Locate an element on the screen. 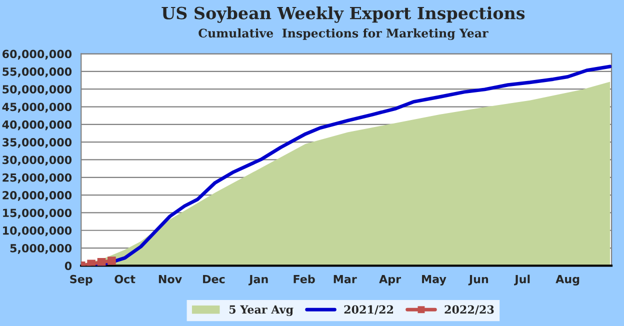 The height and width of the screenshot is (326, 624). x-tick-label: Feb is located at coordinates (304, 279).